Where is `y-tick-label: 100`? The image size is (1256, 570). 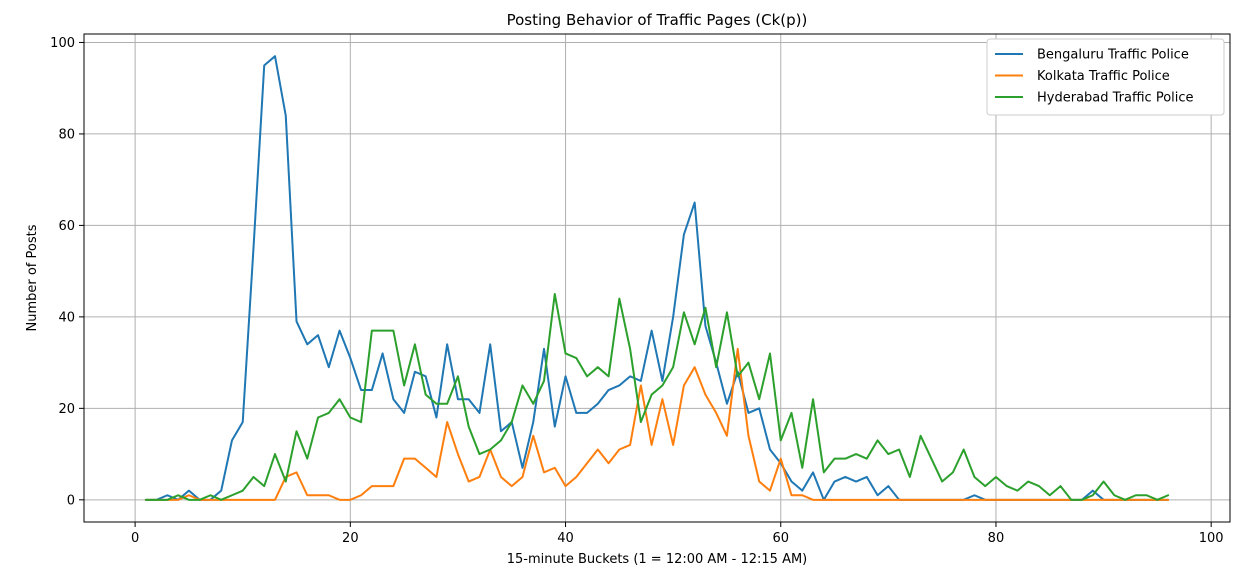
y-tick-label: 100 is located at coordinates (62, 43).